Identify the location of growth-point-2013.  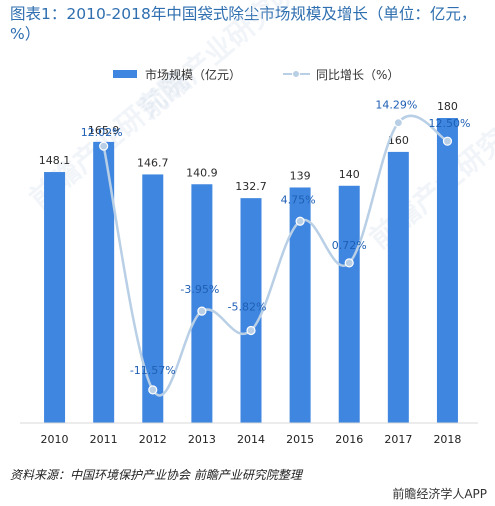
(202, 311).